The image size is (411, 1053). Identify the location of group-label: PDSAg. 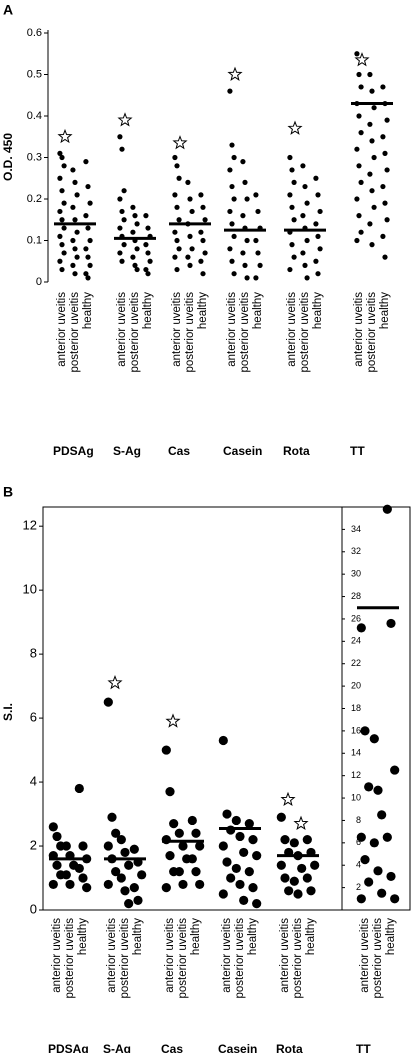
(68, 1047).